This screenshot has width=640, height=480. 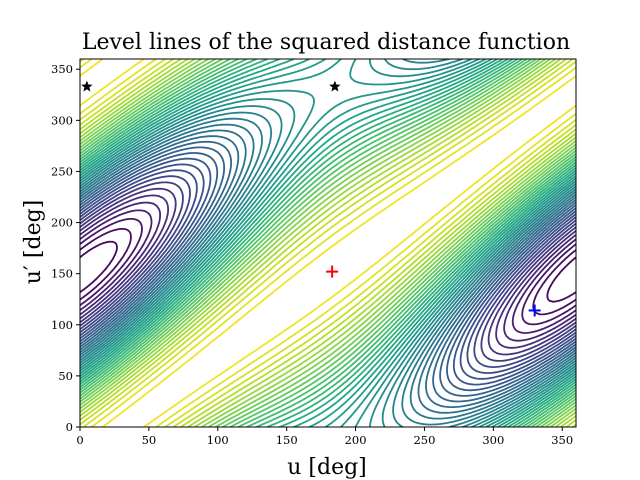 What do you see at coordinates (493, 440) in the screenshot?
I see `x-tick-label: 300` at bounding box center [493, 440].